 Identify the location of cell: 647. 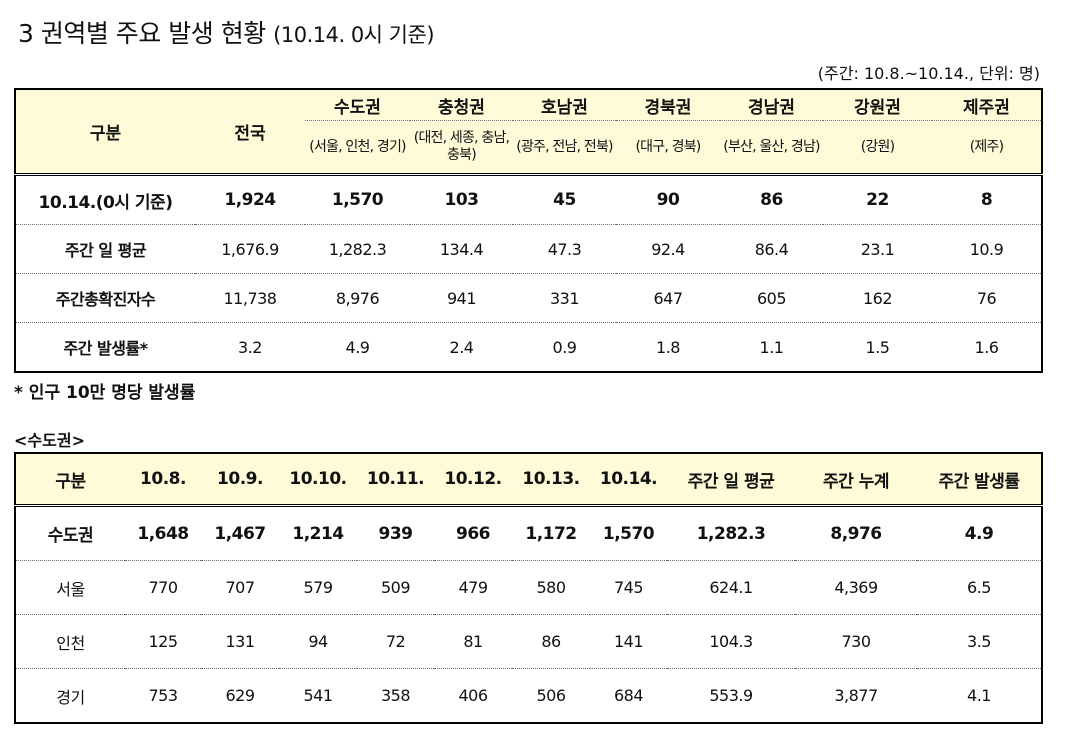
(668, 298).